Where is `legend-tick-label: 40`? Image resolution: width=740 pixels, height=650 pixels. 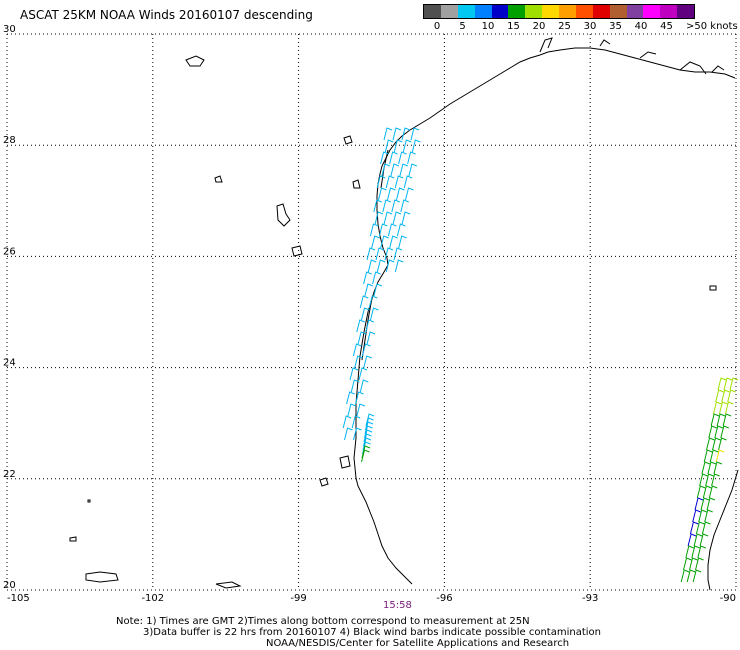
legend-tick-label: 40 is located at coordinates (641, 26).